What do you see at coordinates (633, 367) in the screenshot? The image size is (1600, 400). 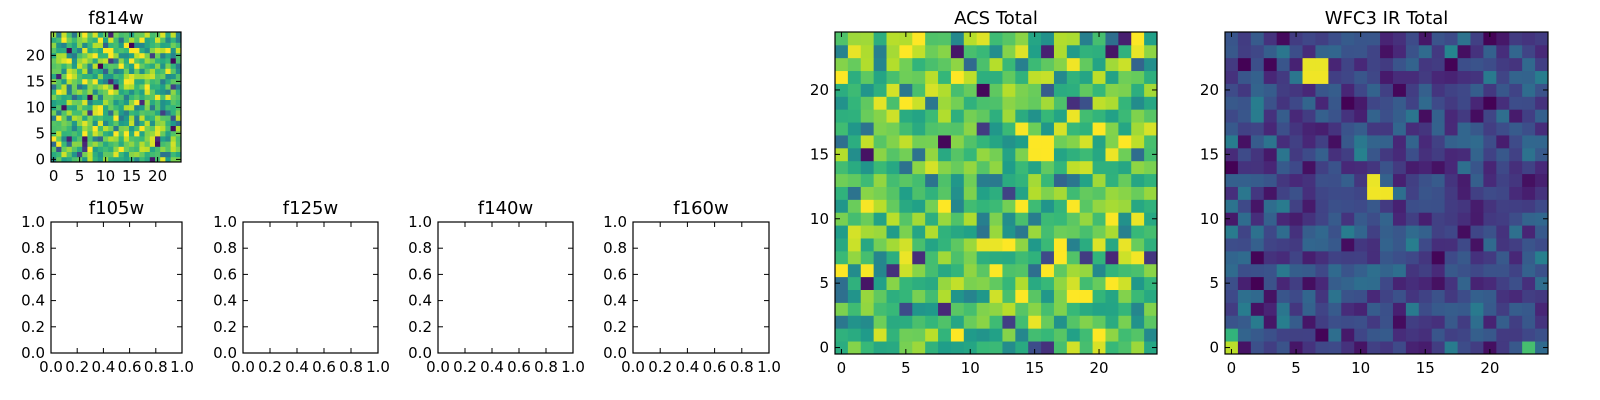 I see `x-tick-label: 0.0` at bounding box center [633, 367].